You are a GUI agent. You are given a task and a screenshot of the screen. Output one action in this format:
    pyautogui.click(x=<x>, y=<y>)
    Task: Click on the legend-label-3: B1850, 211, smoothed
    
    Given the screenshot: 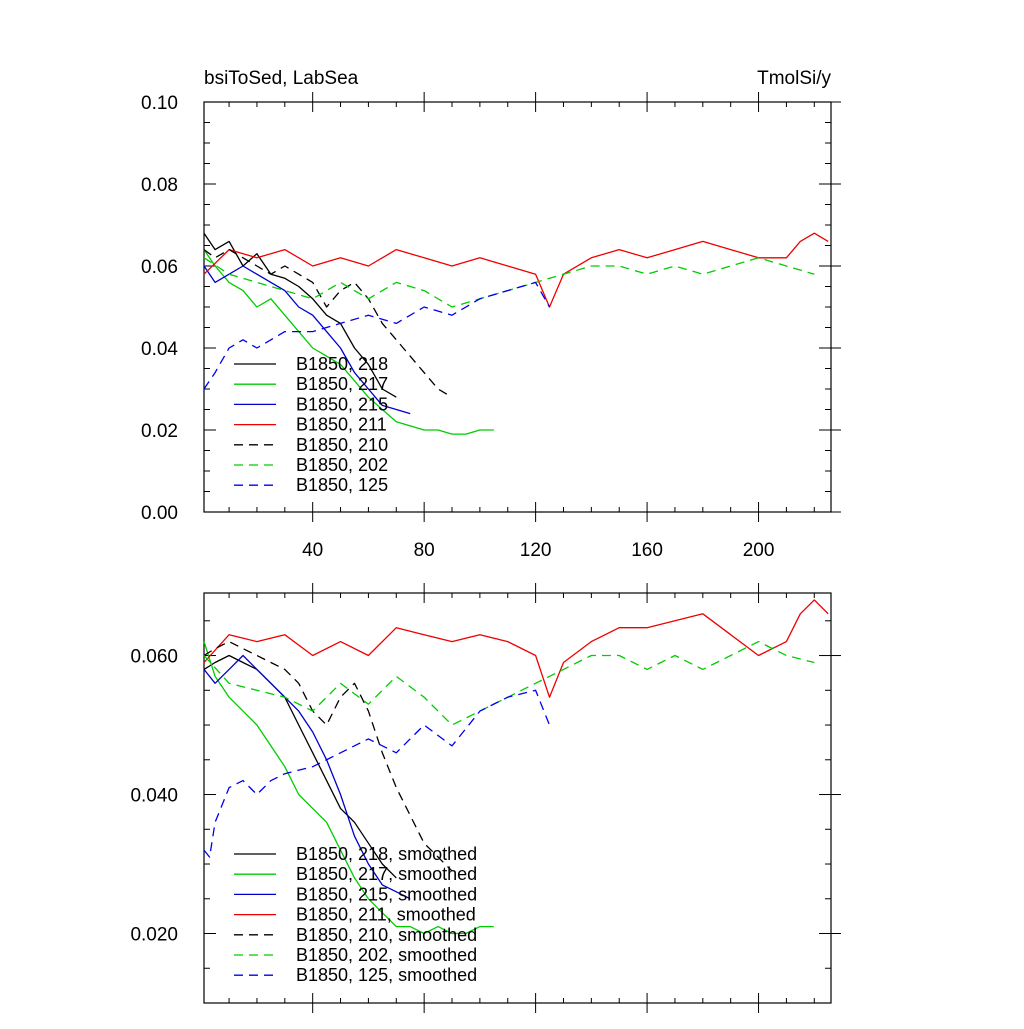 What is the action you would take?
    pyautogui.click(x=386, y=915)
    